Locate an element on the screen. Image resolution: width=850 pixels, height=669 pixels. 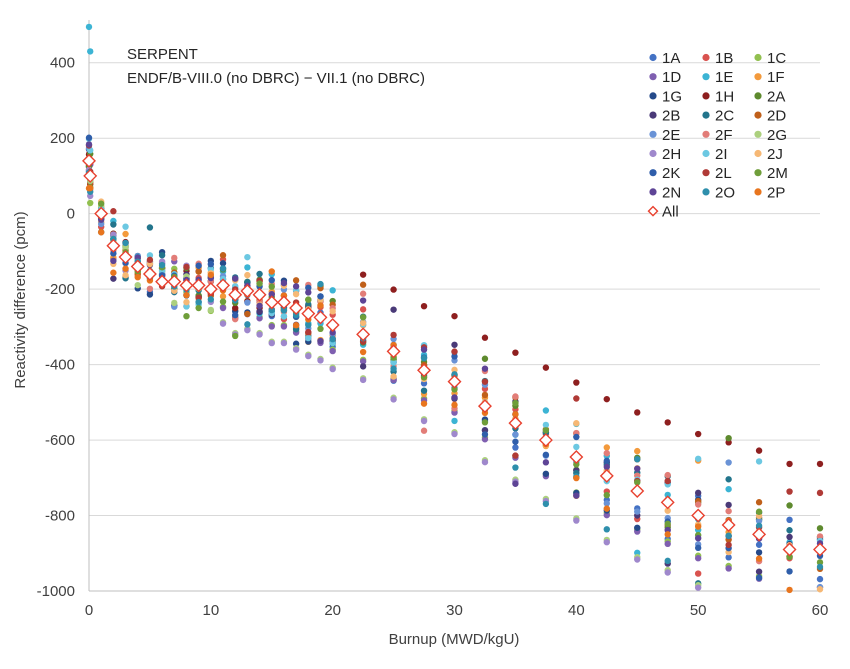
legend-marker-2L is located at coordinates (706, 173).